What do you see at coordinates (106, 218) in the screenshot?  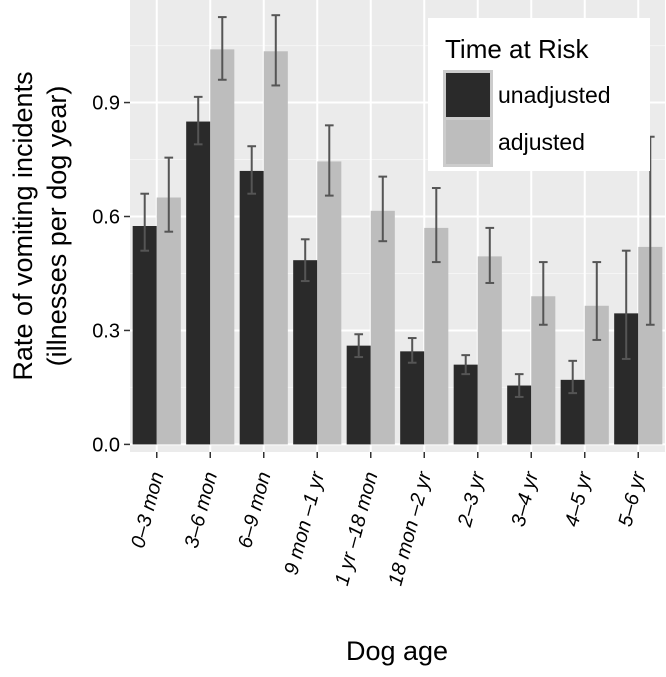 I see `y-tick-label: 0.6` at bounding box center [106, 218].